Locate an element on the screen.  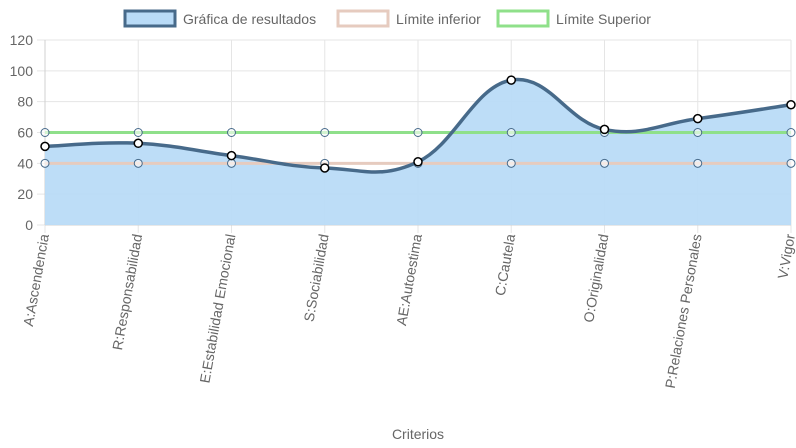
x-axis-title: Criterios is located at coordinates (418, 434).